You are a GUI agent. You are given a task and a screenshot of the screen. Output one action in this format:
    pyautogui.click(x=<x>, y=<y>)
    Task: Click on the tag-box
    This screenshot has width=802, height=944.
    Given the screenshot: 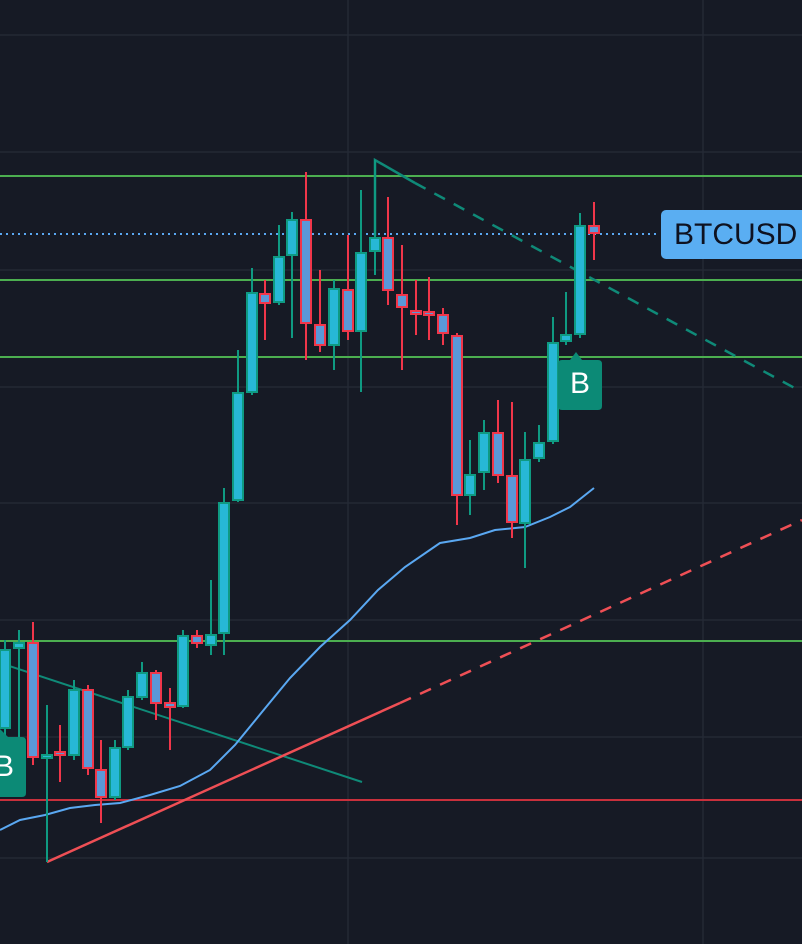 What is the action you would take?
    pyautogui.click(x=731, y=234)
    